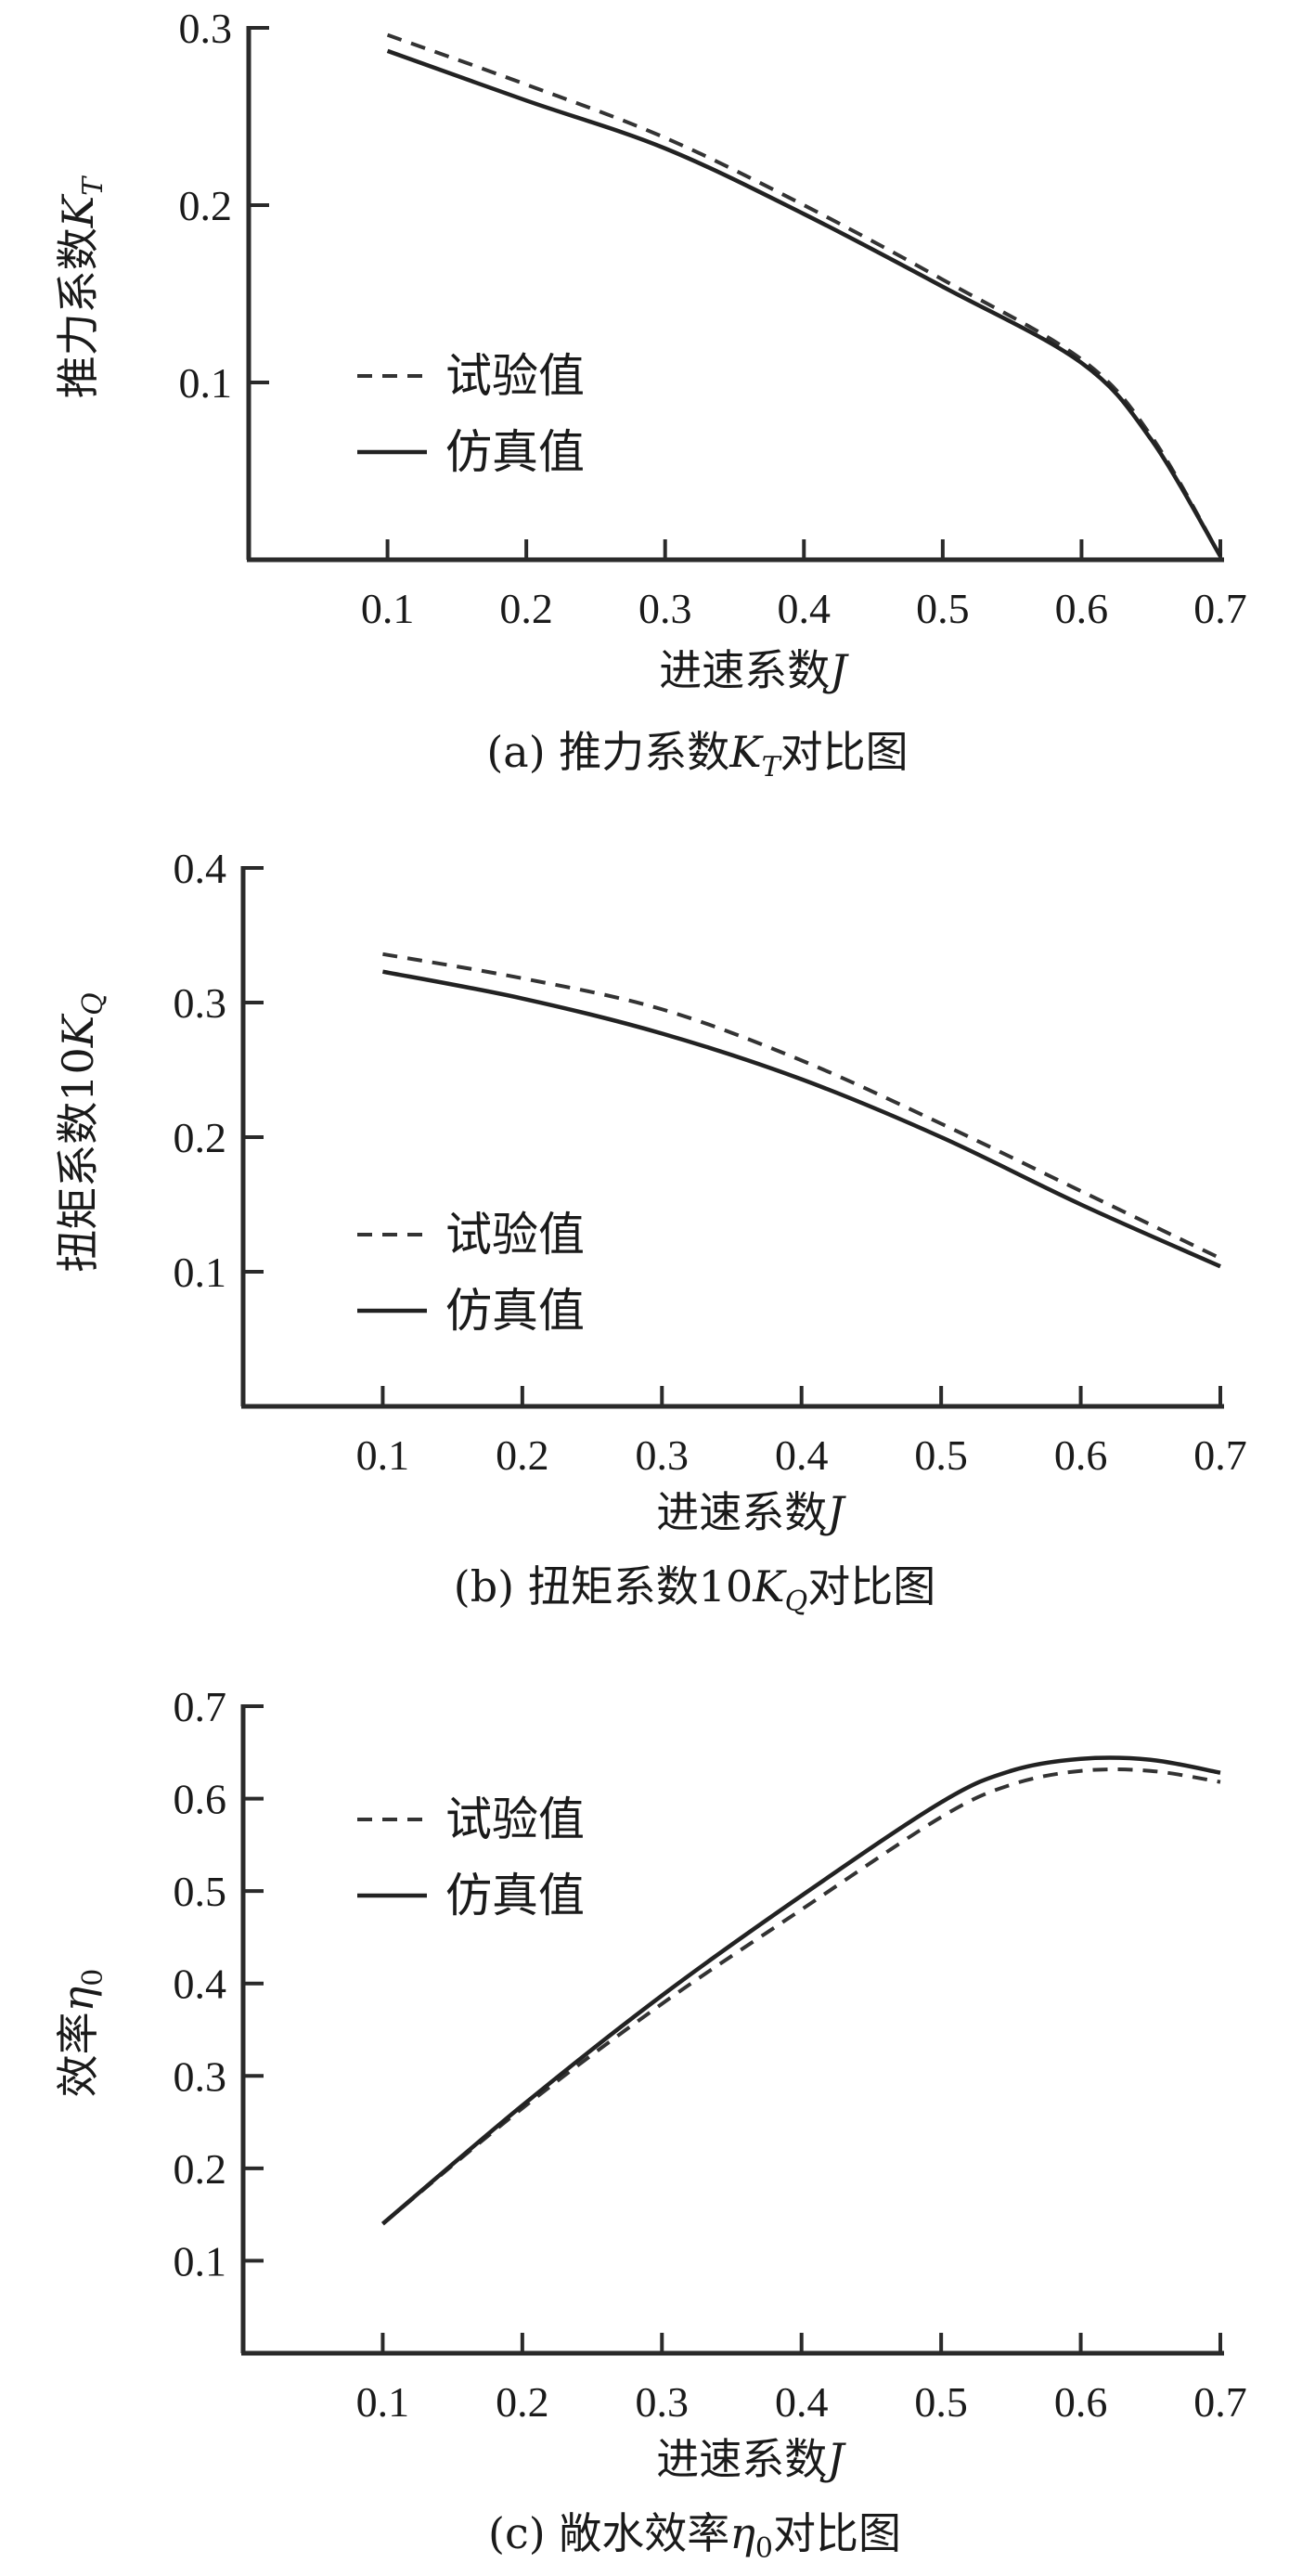 This screenshot has height=2576, width=1315. I want to click on y-axis-title-subscript: T, so click(94, 185).